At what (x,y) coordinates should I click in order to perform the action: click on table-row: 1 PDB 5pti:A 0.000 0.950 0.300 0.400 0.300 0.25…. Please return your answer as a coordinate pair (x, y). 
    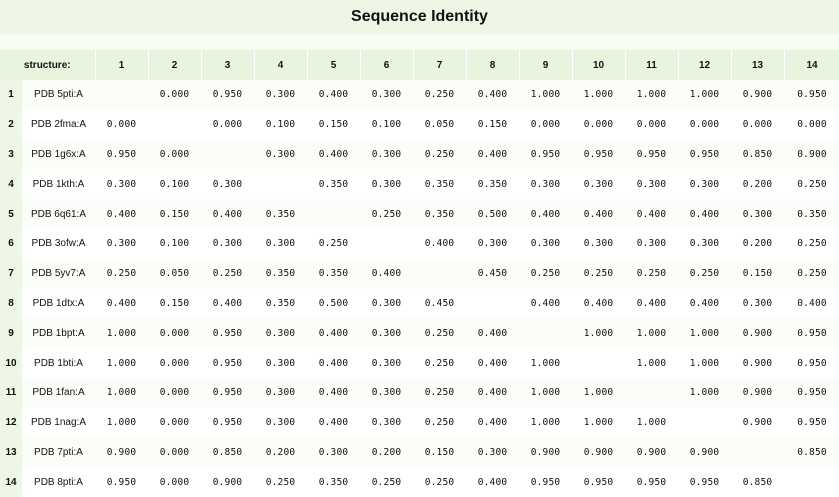
    Looking at the image, I should click on (419, 95).